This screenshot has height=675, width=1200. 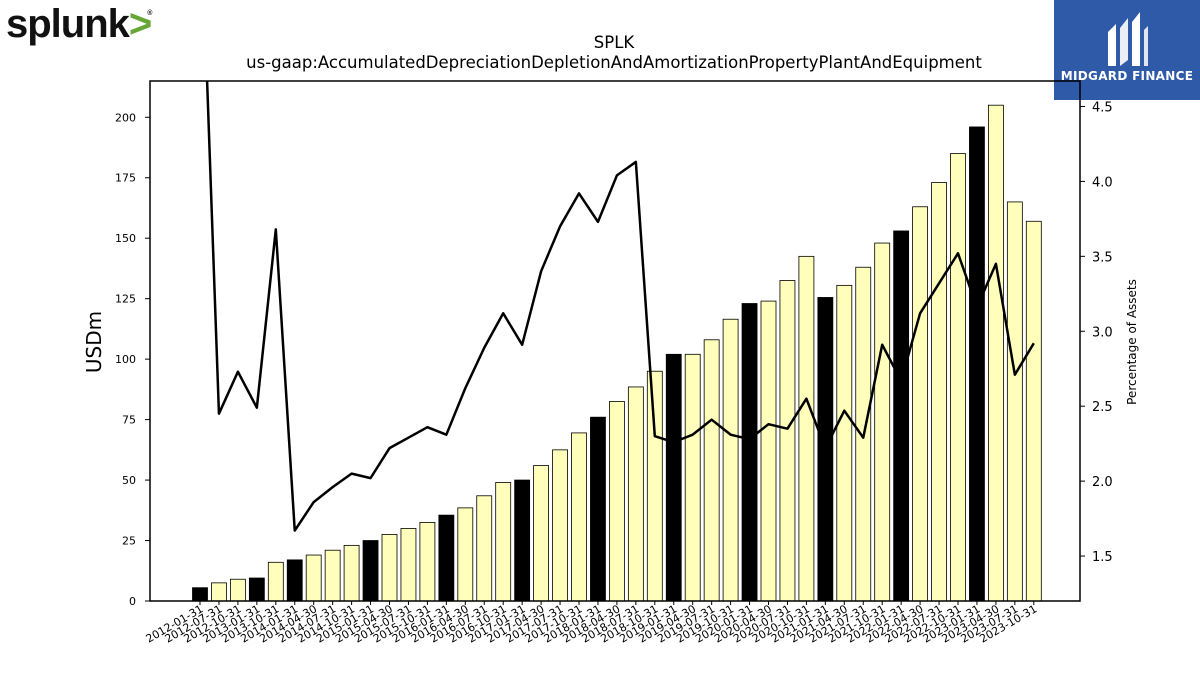 I want to click on midgard-logo-text: MIDGARD FINANCE, so click(x=1127, y=76).